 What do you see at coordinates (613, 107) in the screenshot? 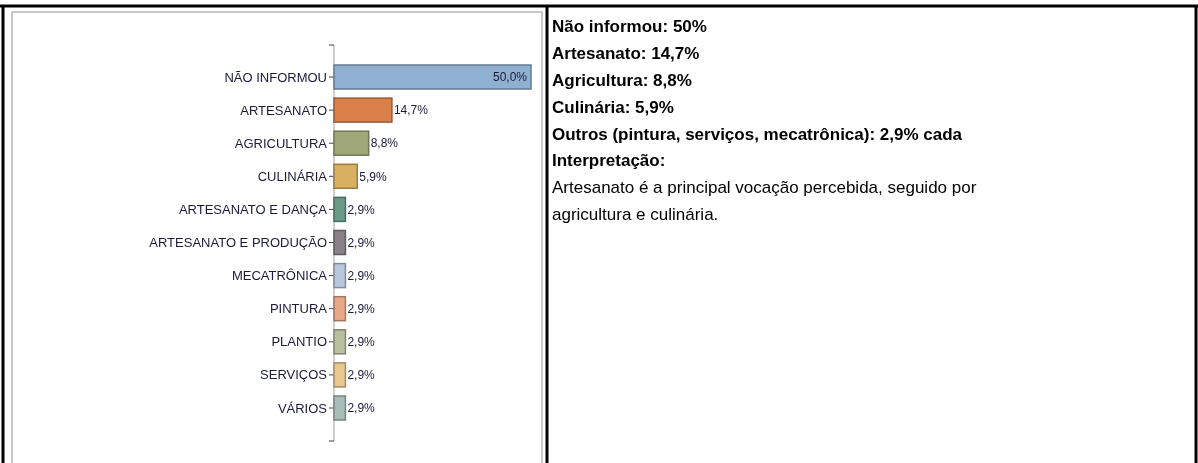
I see `text: Culinária: 5,9%` at bounding box center [613, 107].